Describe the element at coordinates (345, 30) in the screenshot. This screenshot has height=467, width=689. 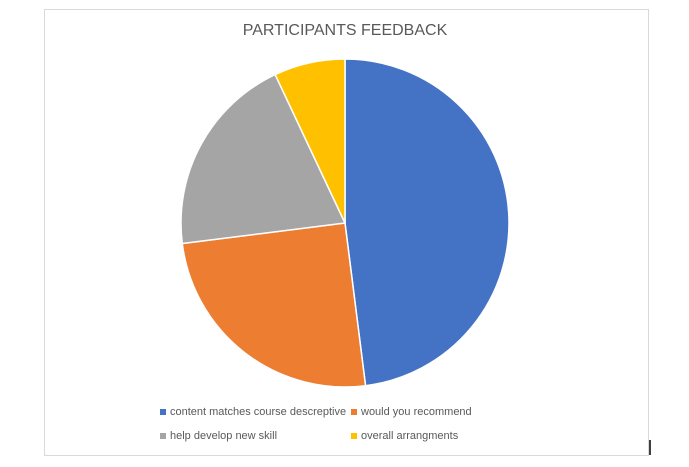
I see `chart-title: PARTICIPANTS FEEDBACK` at that location.